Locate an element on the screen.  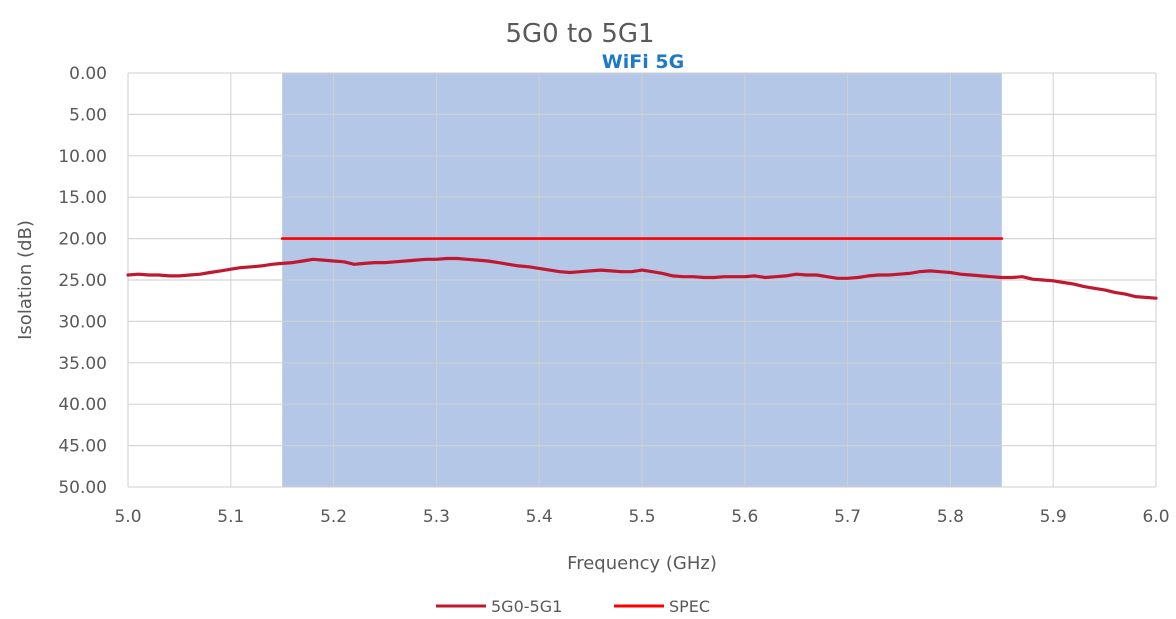
x-tick-label: 5.6 is located at coordinates (744, 517).